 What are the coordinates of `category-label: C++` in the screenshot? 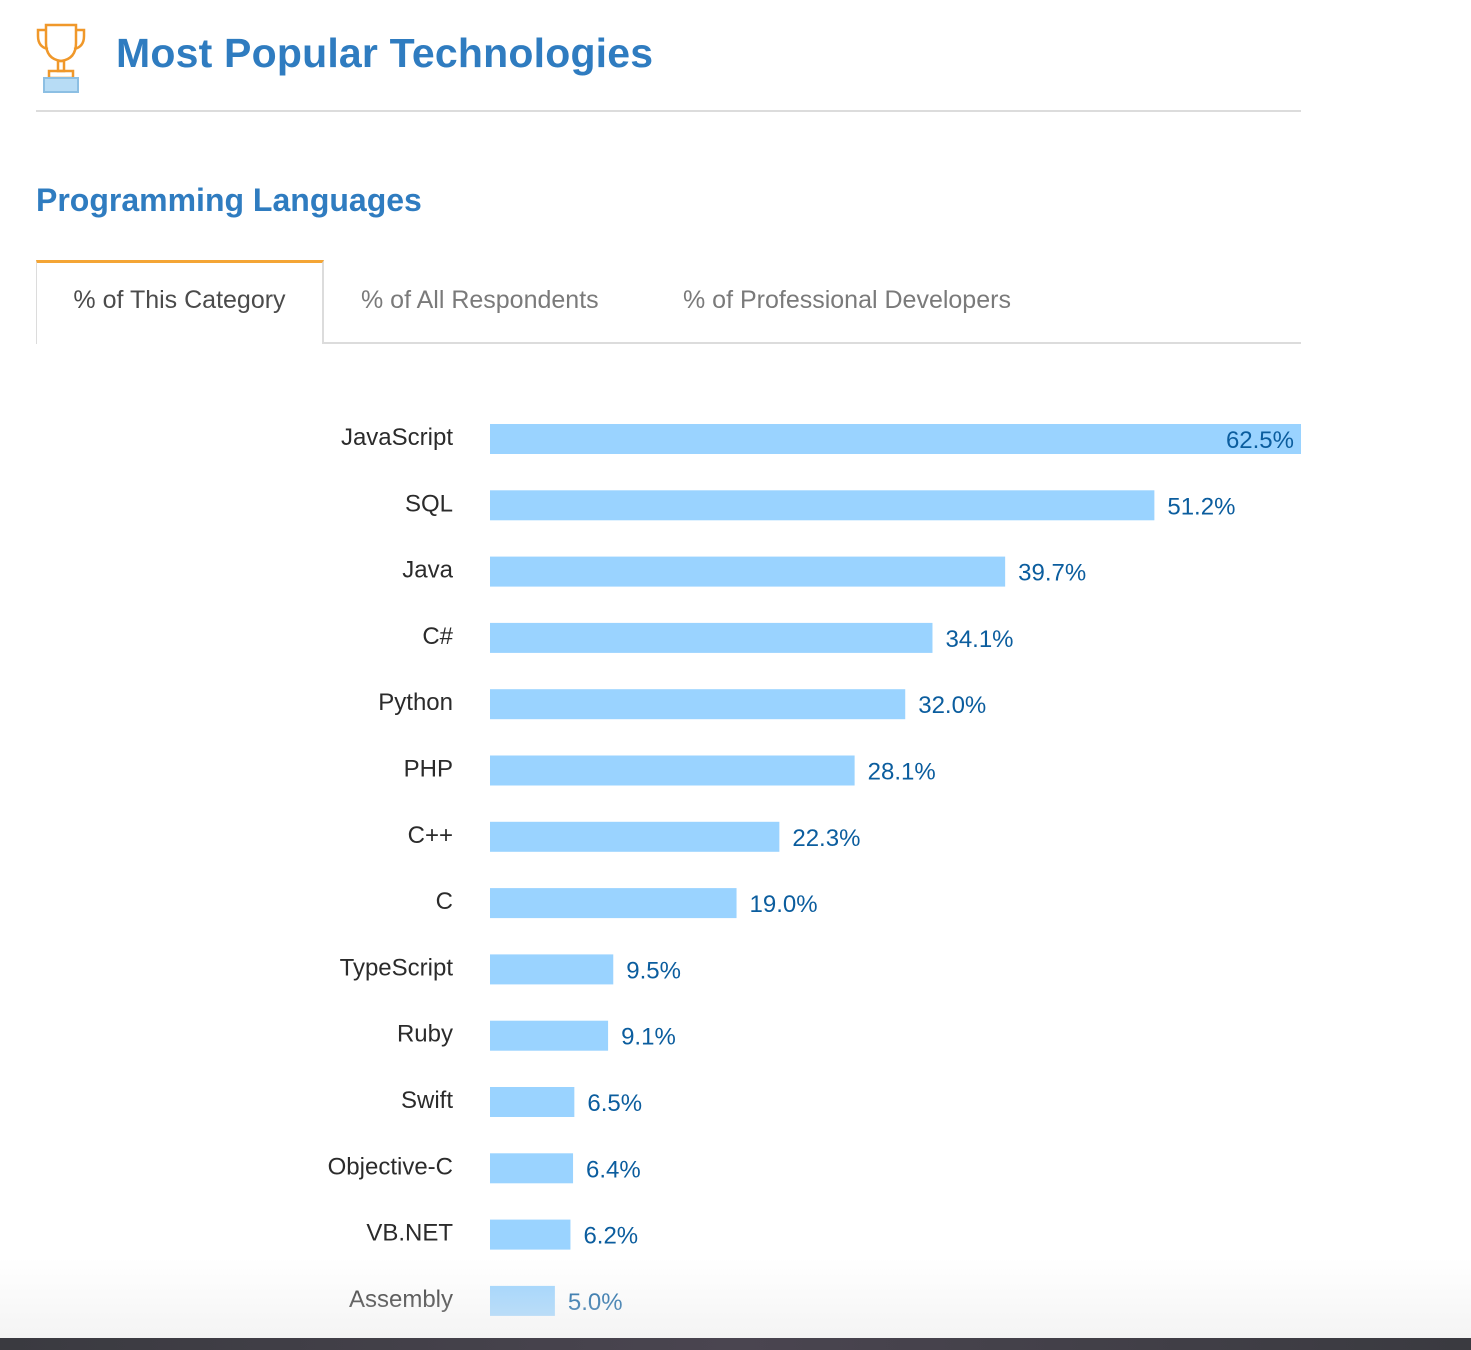 It's located at (430, 835).